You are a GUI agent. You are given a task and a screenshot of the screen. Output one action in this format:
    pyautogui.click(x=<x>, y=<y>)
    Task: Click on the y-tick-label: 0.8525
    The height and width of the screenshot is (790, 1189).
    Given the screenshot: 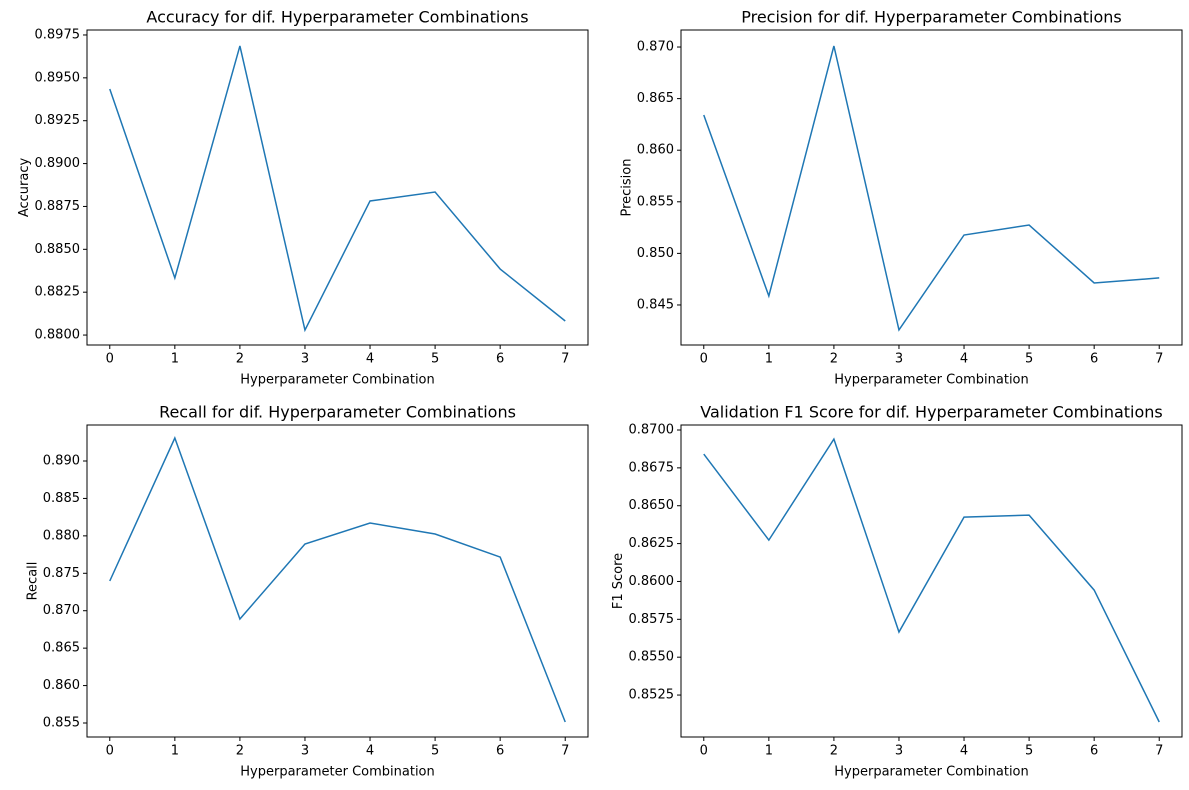 What is the action you would take?
    pyautogui.click(x=652, y=695)
    